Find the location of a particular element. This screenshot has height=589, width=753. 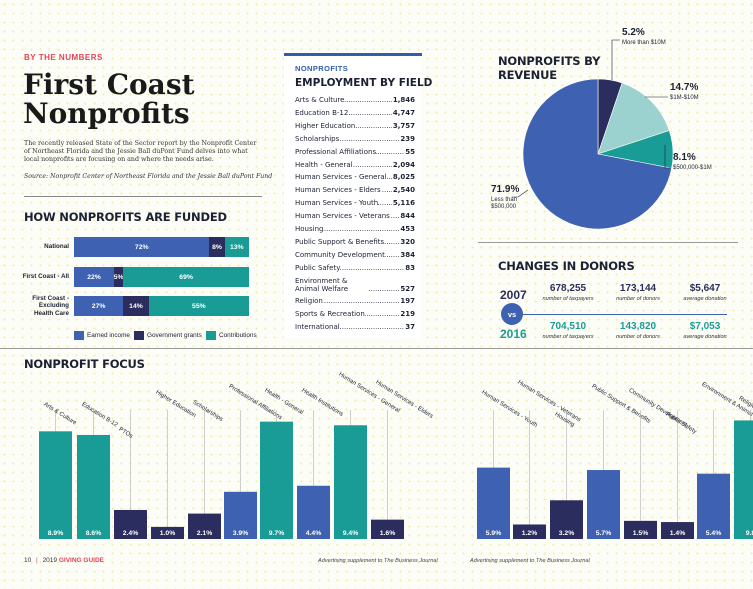

focus-category-label: Professional Affiliations is located at coordinates (254, 403).